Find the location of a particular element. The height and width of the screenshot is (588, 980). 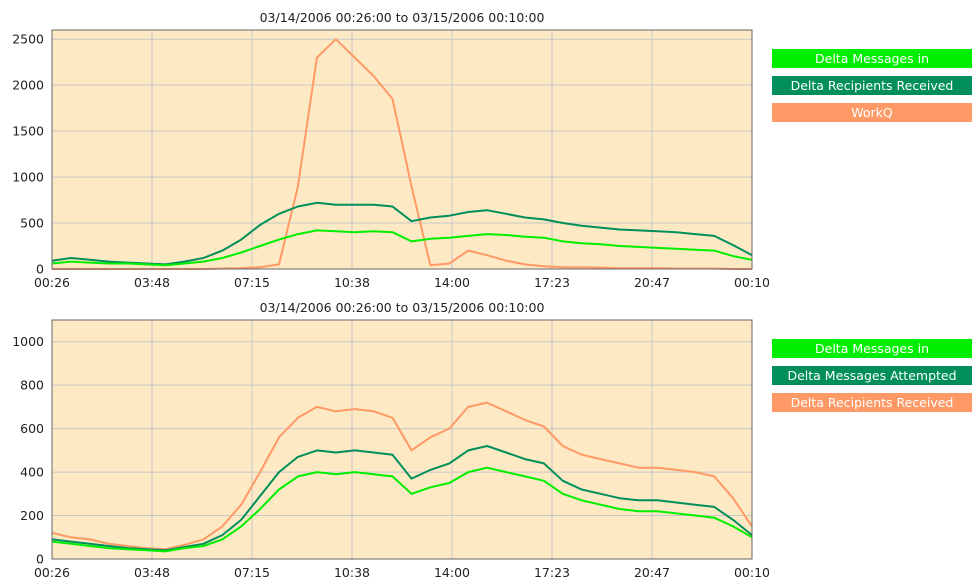

legend-entry: Delta Messages Attempted is located at coordinates (872, 375).